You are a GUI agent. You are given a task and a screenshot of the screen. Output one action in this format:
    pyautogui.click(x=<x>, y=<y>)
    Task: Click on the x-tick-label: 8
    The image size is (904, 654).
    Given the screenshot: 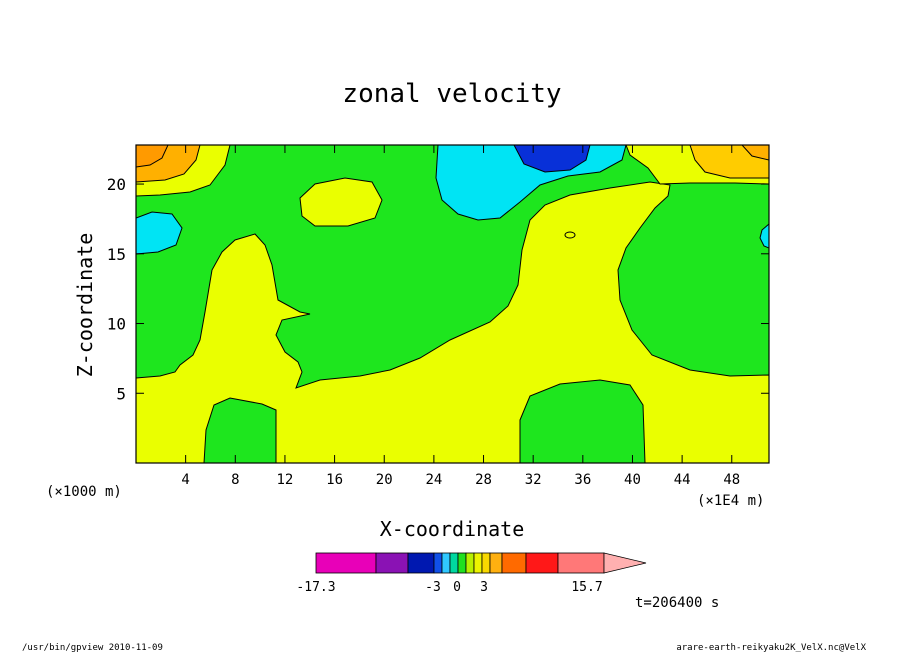 What is the action you would take?
    pyautogui.click(x=235, y=480)
    